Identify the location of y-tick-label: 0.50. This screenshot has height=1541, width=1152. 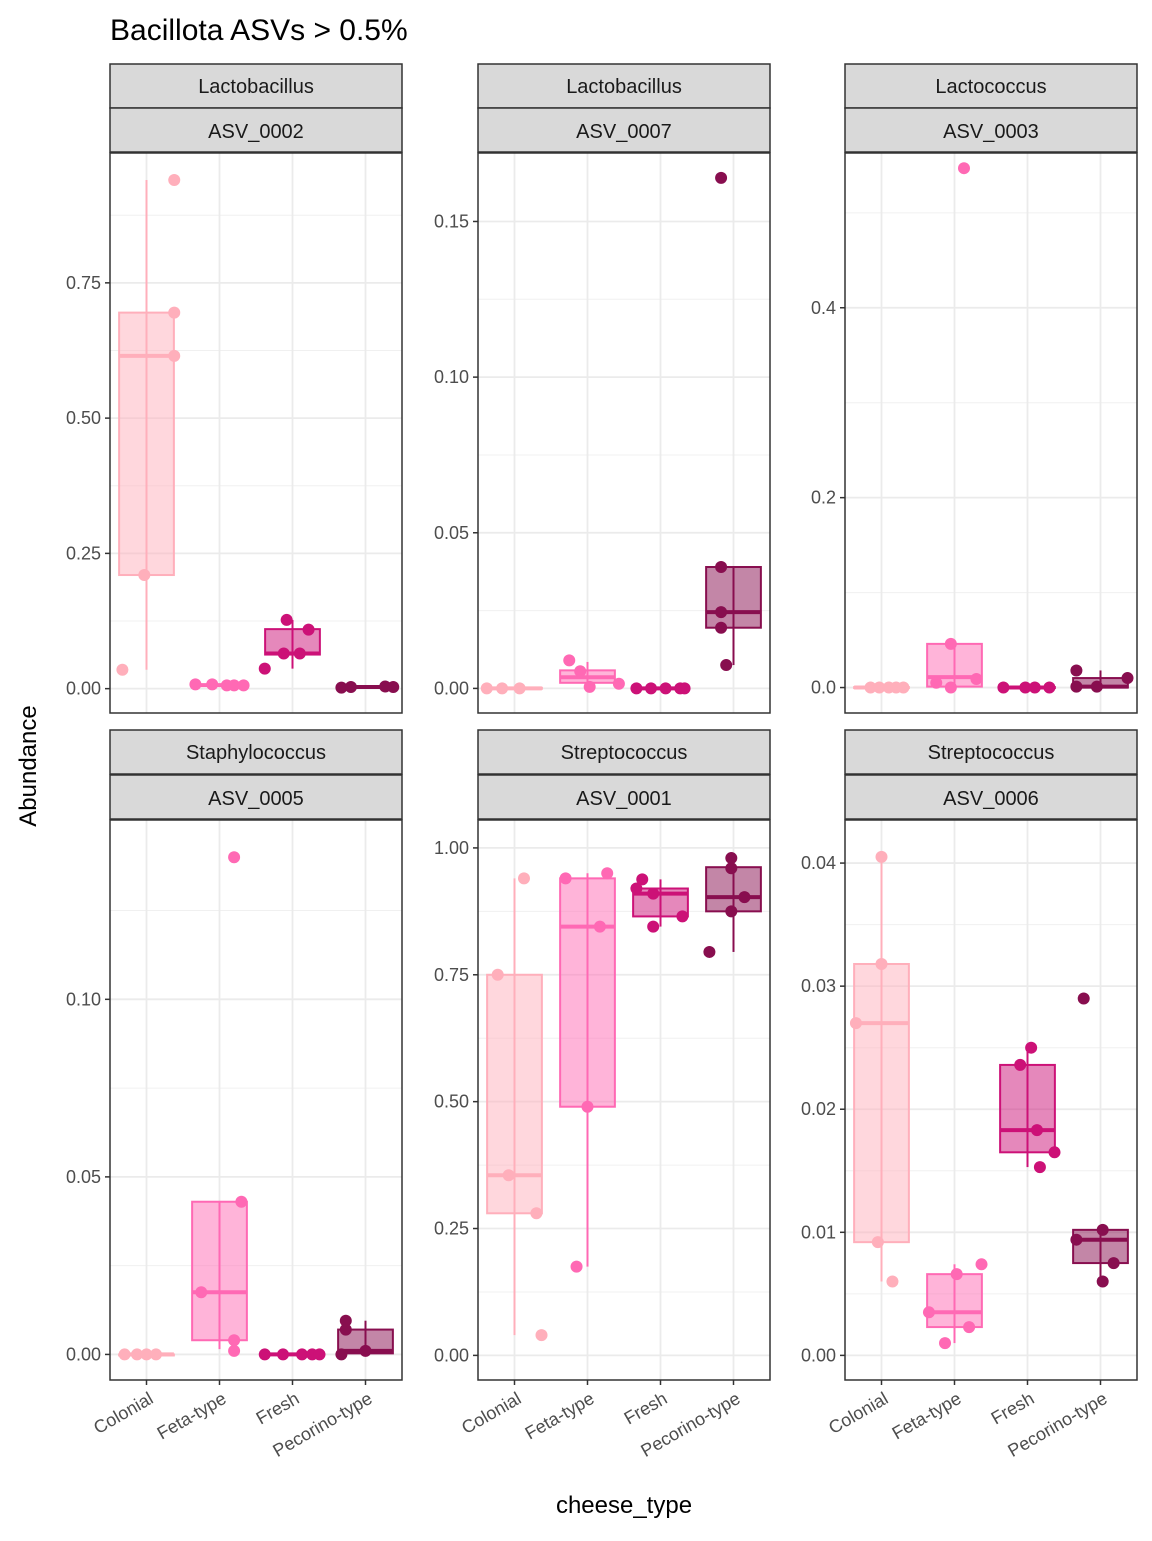
(83, 418).